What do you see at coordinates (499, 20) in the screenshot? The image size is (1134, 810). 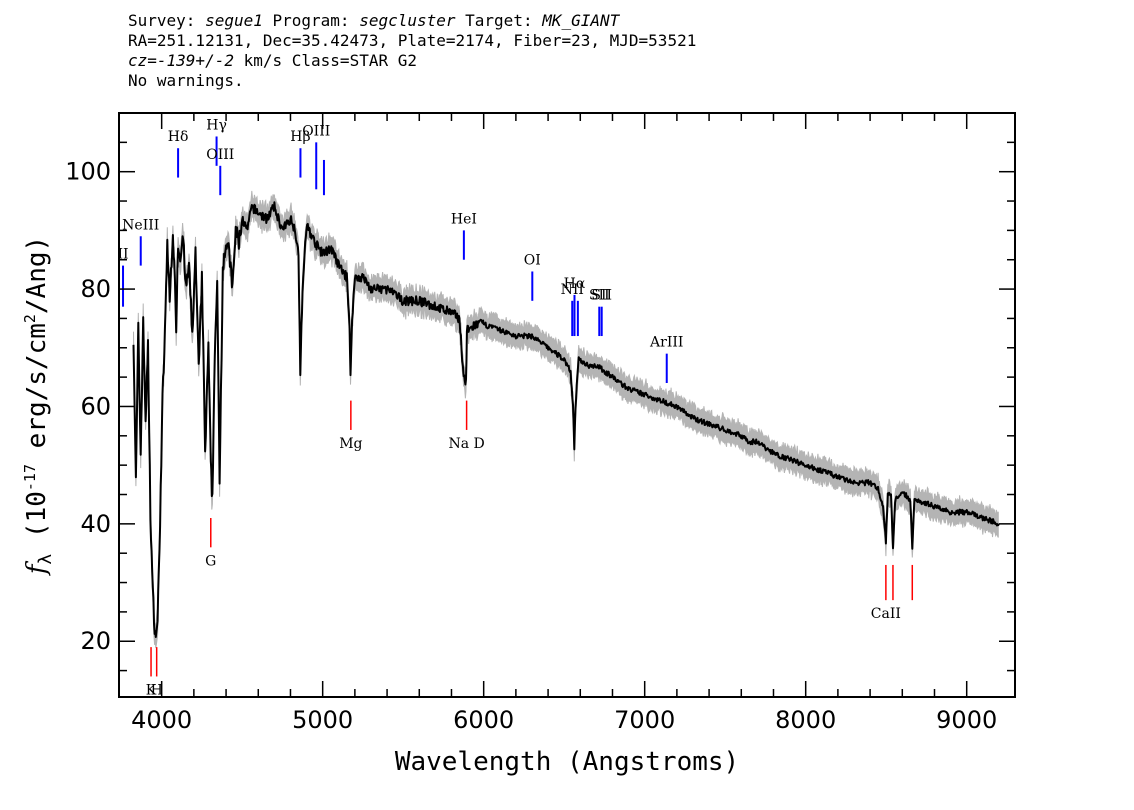 I see `header-segment: Target:` at bounding box center [499, 20].